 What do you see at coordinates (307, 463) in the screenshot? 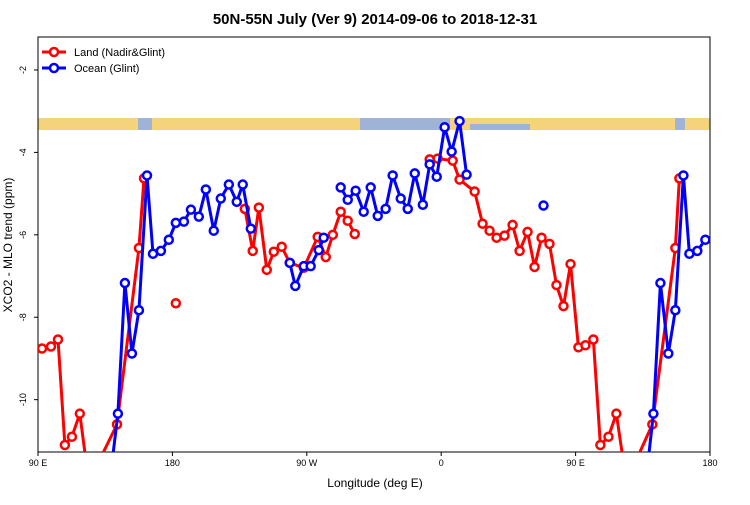
I see `x-tick-label: 90 W` at bounding box center [307, 463].